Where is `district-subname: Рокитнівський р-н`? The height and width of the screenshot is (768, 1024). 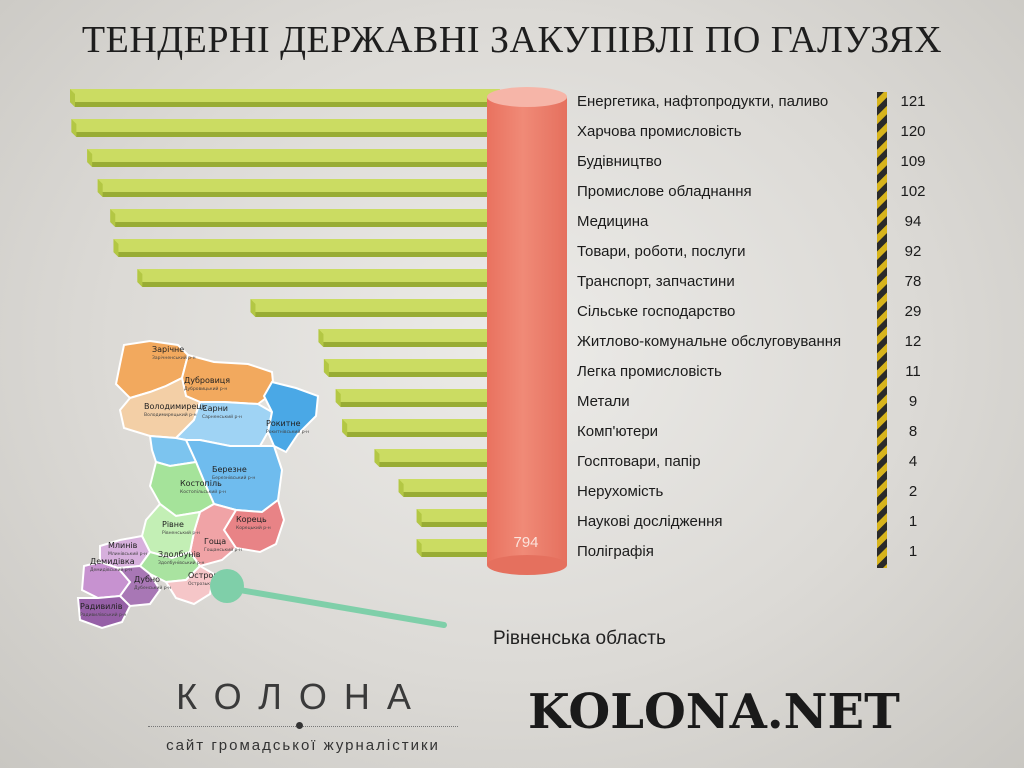
district-subname: Рокитнівський р-н is located at coordinates (287, 431).